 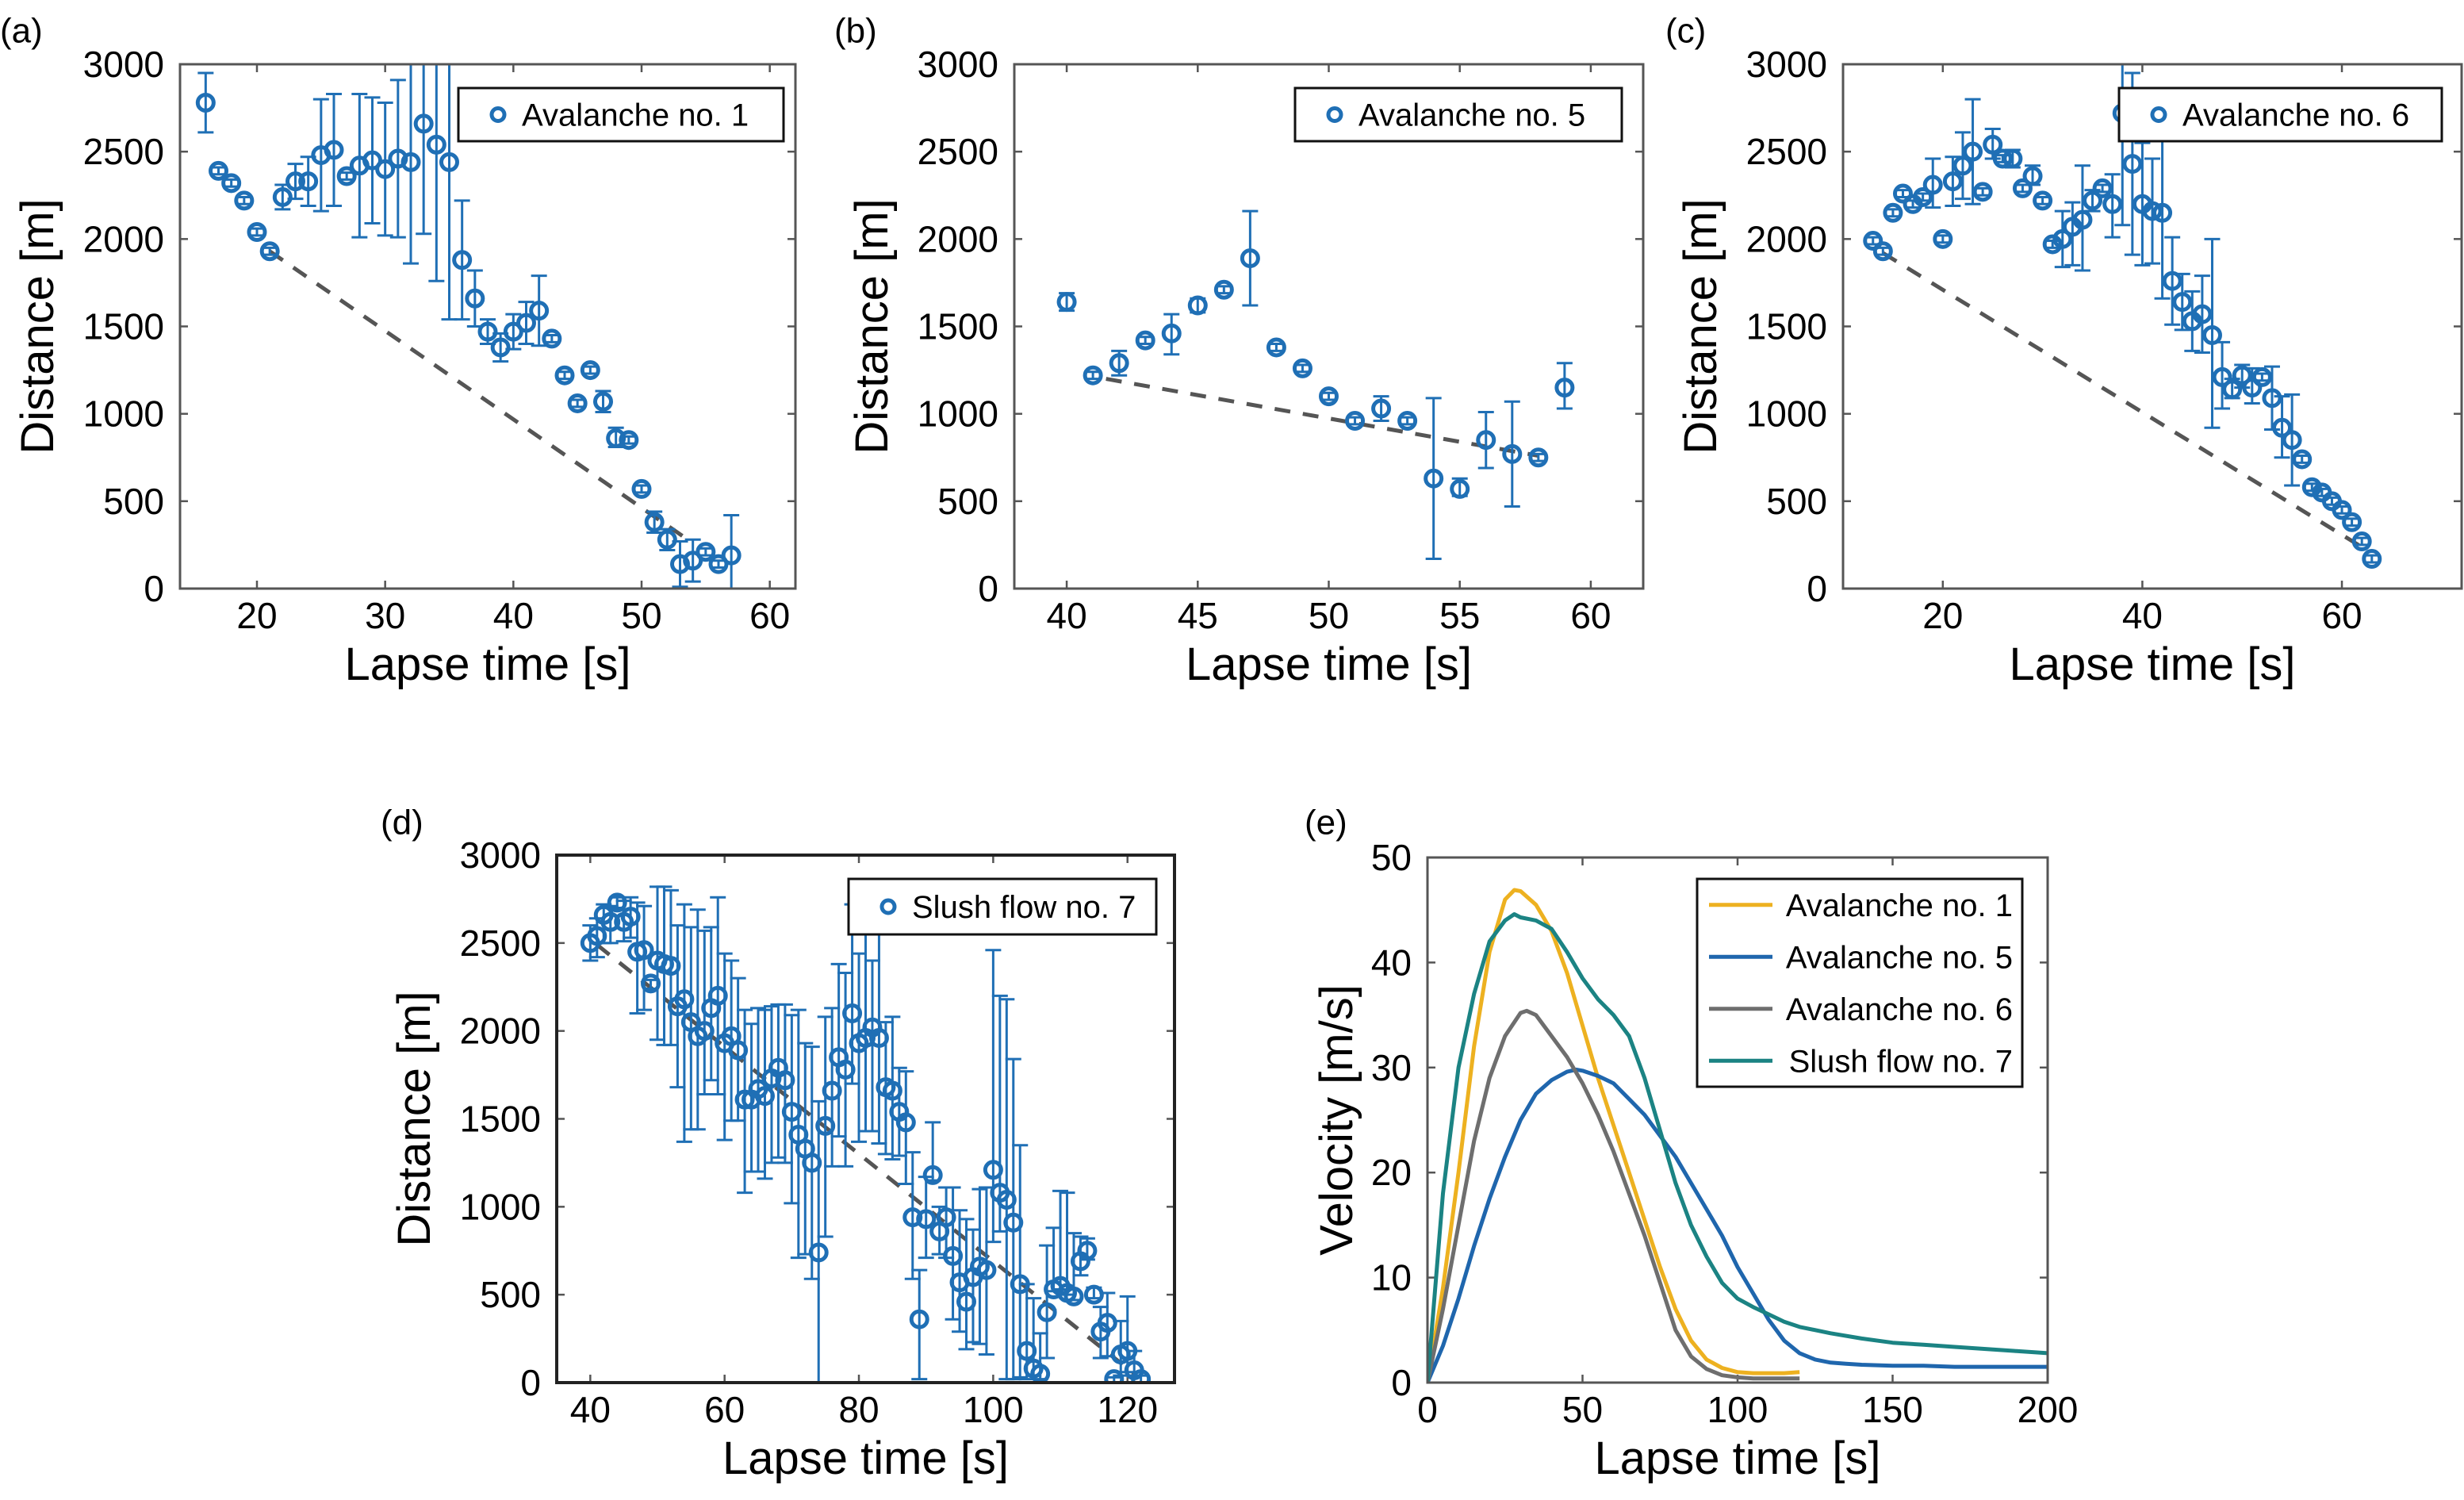 What do you see at coordinates (590, 1409) in the screenshot?
I see `x-tick-label: 40` at bounding box center [590, 1409].